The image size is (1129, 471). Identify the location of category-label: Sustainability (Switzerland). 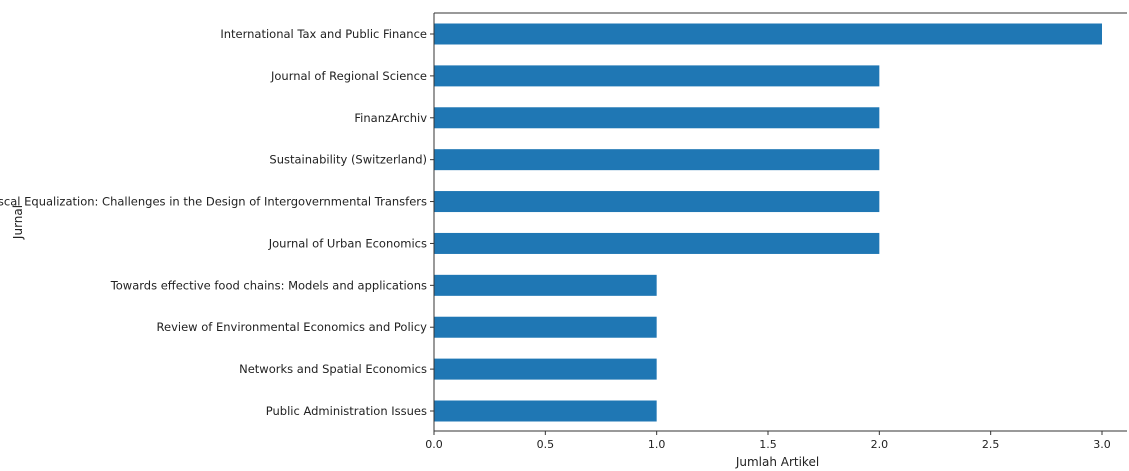
(348, 160).